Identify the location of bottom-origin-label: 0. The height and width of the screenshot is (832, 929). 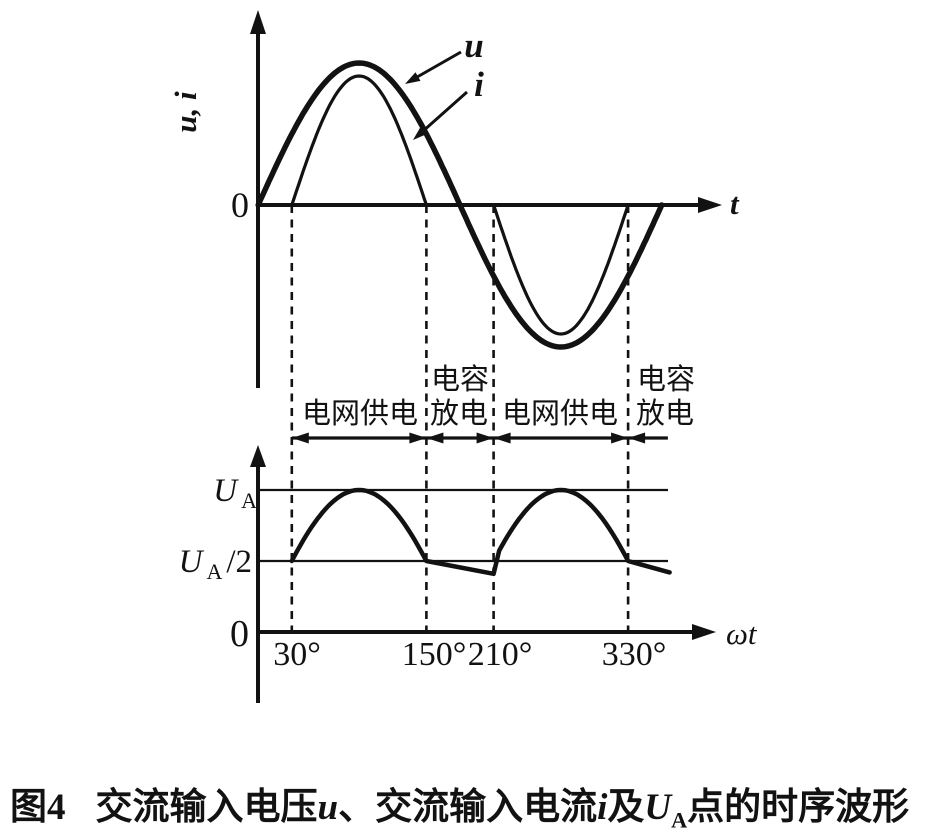
(239, 634).